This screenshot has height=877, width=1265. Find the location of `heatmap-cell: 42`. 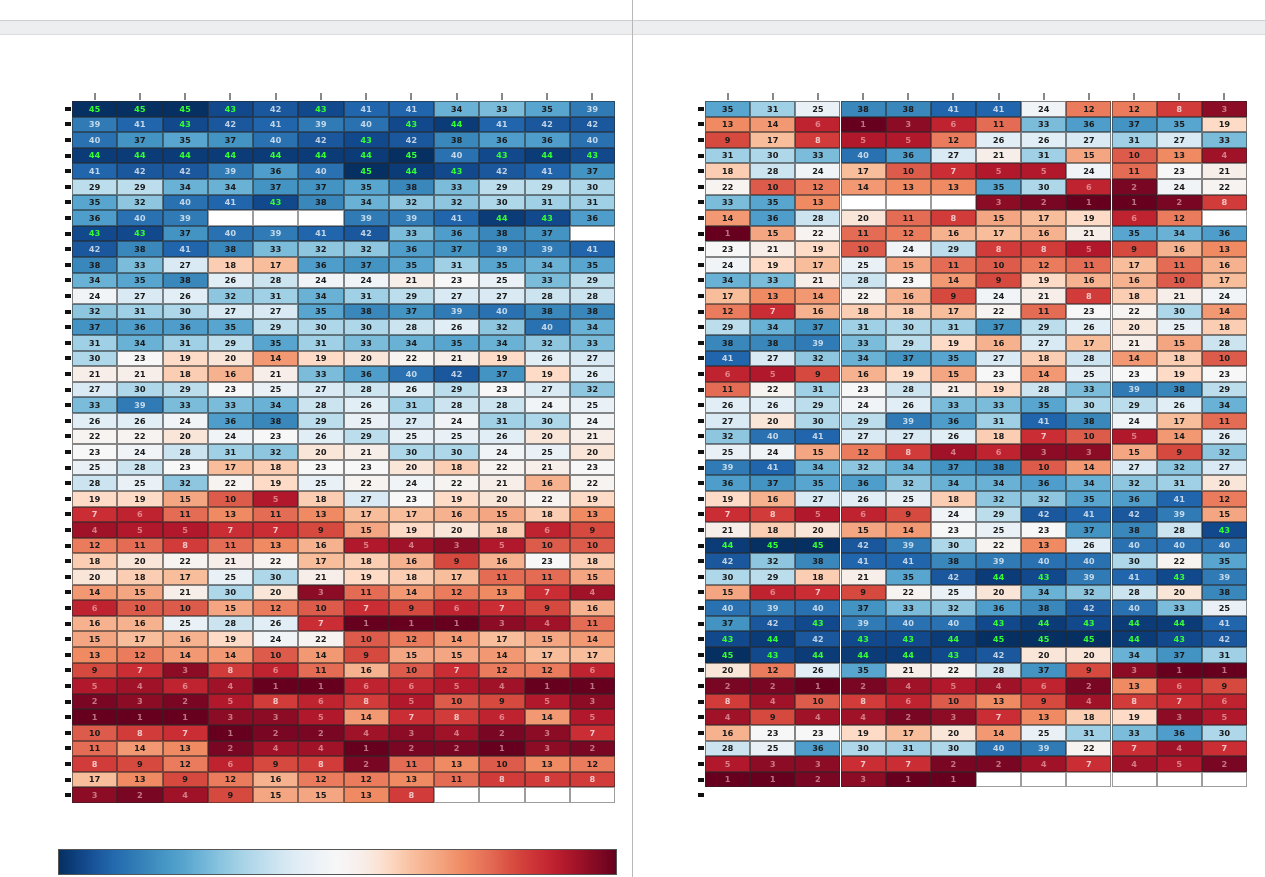

heatmap-cell: 42 is located at coordinates (773, 623).